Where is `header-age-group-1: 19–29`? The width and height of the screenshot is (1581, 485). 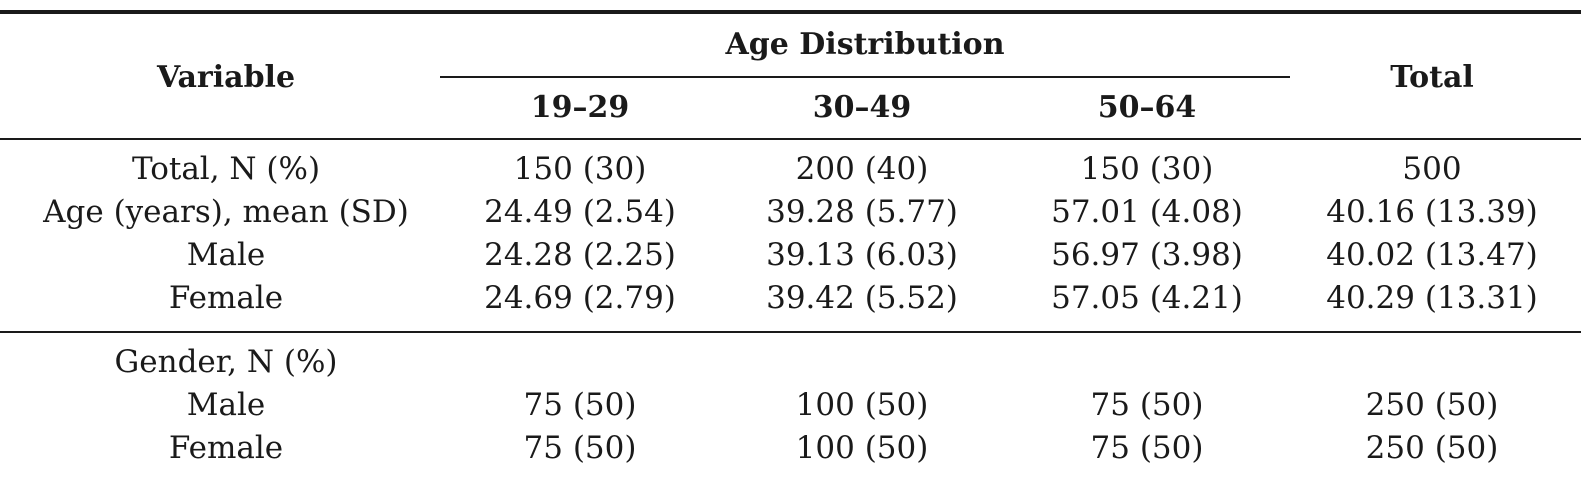 header-age-group-1: 19–29 is located at coordinates (580, 107).